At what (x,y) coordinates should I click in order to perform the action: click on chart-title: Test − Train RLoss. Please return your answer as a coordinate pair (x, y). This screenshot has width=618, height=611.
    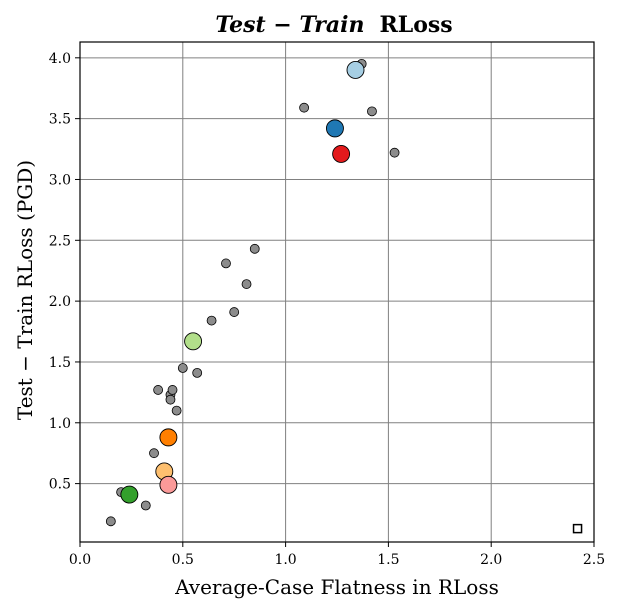
    Looking at the image, I should click on (333, 25).